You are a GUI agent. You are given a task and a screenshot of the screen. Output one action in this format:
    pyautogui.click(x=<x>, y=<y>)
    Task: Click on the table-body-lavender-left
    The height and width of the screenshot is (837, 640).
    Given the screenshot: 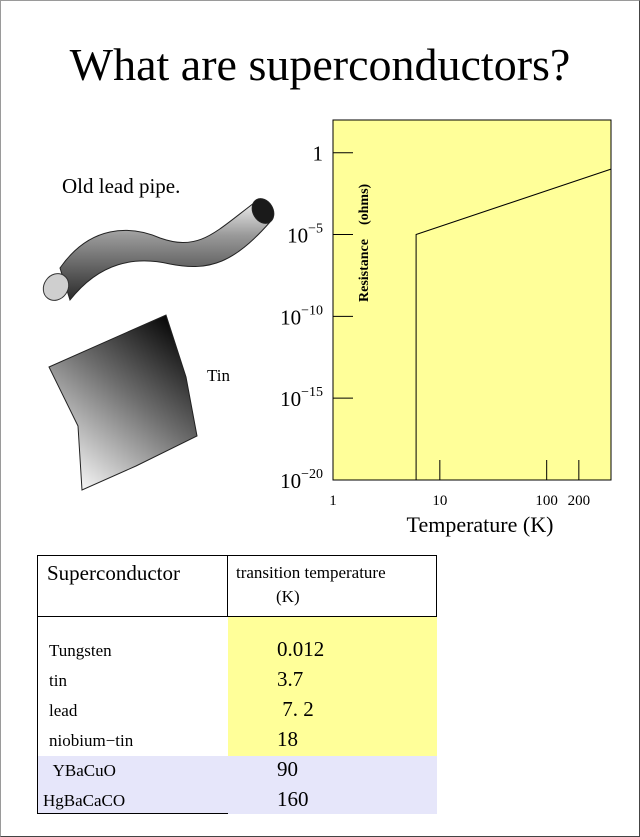 What is the action you would take?
    pyautogui.click(x=133, y=784)
    